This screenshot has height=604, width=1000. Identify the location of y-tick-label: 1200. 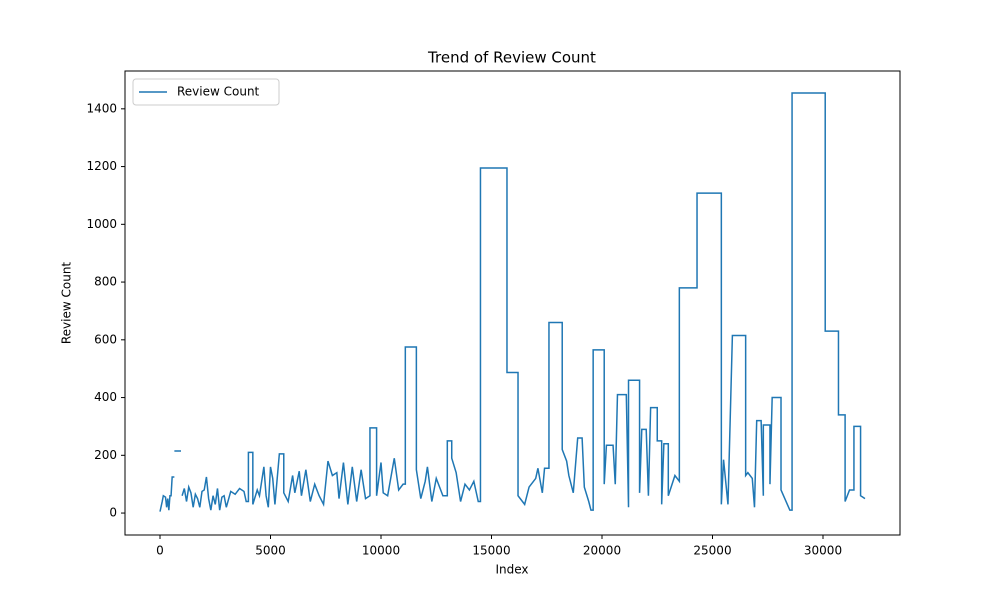
(101, 166).